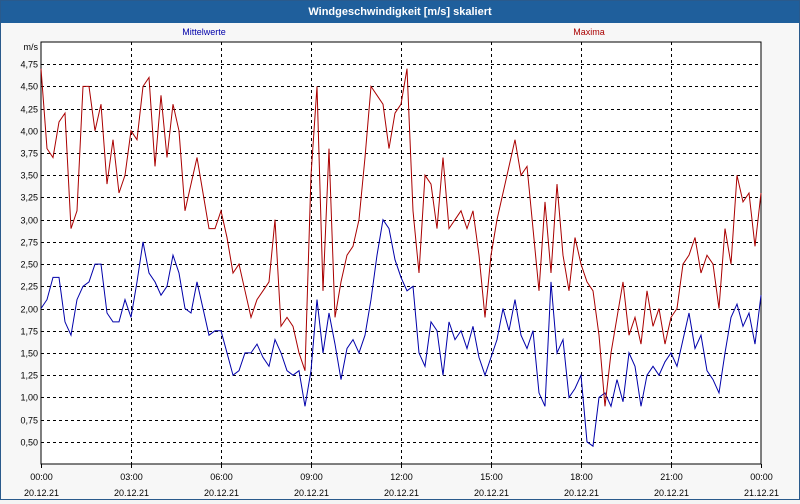 The image size is (800, 504). I want to click on x-tick-label-time: 06:00, so click(221, 477).